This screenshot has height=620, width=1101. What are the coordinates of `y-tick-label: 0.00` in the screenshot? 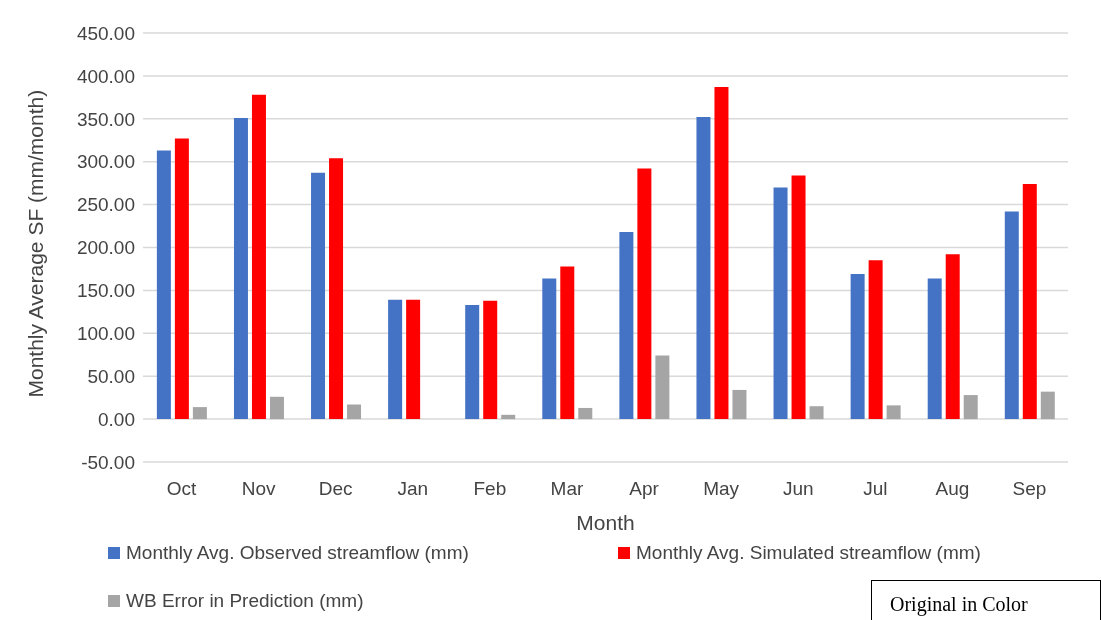 It's located at (116, 419).